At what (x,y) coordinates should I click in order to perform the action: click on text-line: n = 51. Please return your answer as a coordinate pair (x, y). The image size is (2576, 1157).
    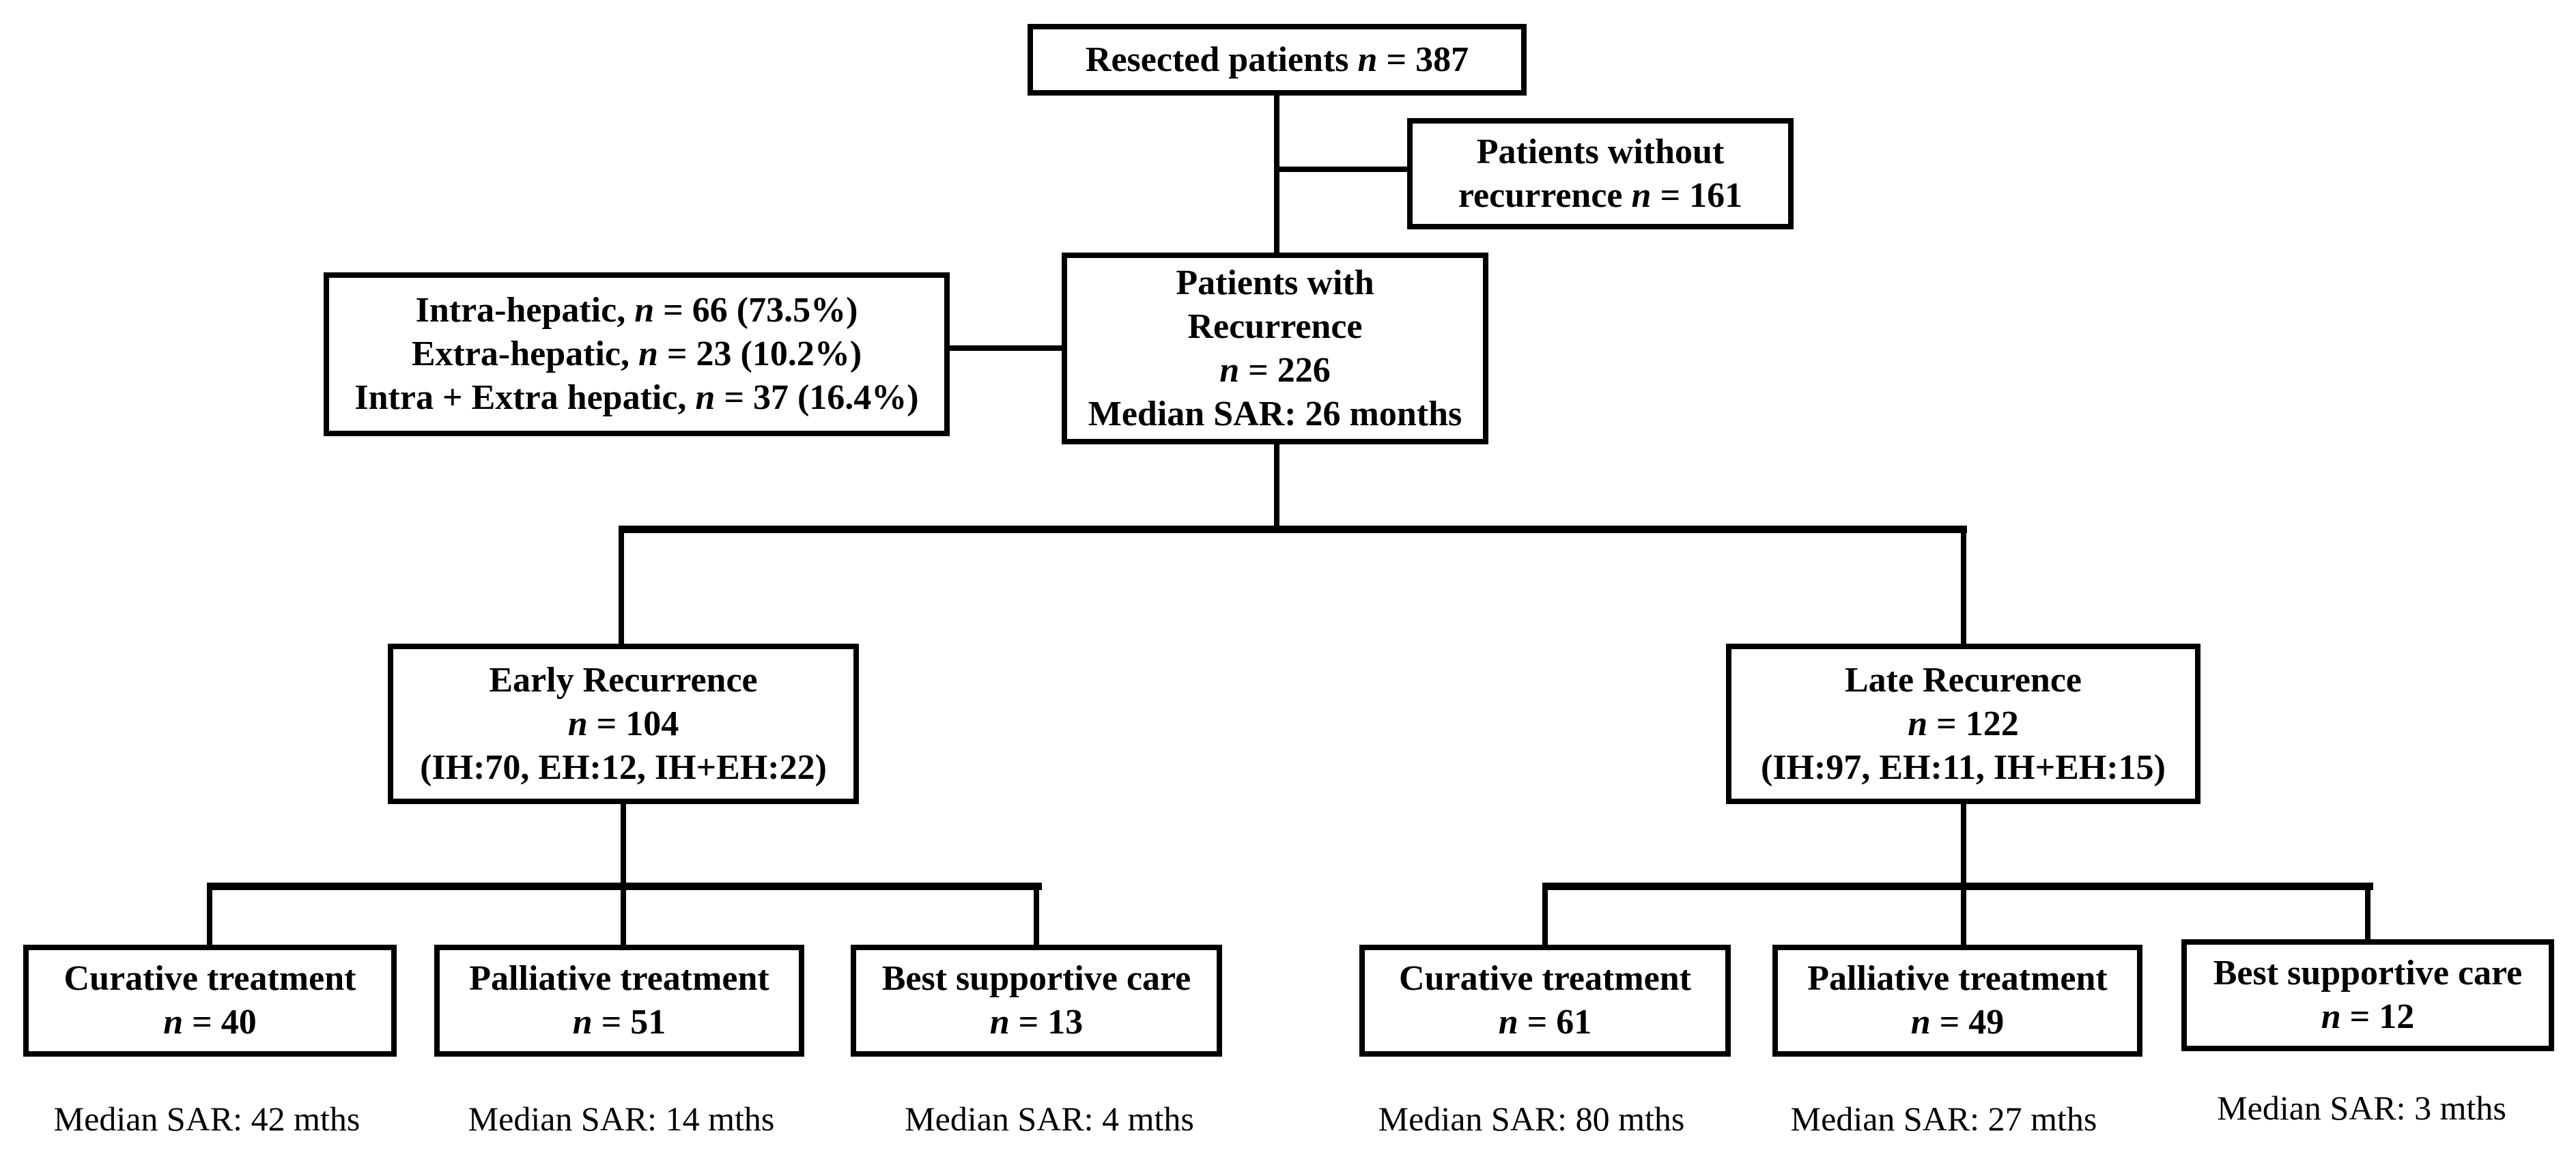
    Looking at the image, I should click on (619, 1023).